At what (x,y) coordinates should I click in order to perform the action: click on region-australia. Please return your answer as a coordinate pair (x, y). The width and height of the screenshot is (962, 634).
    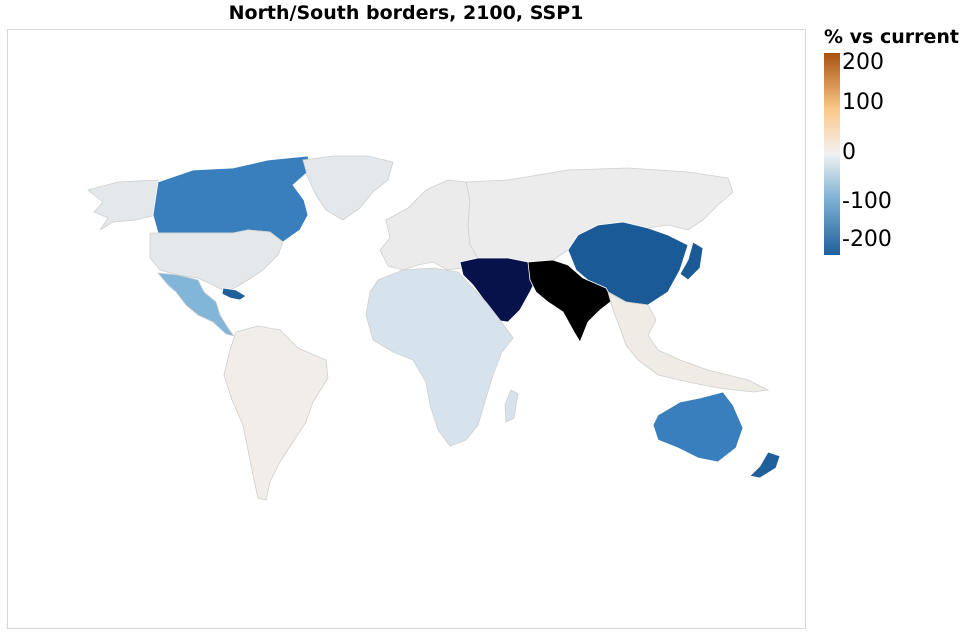
    Looking at the image, I should click on (698, 427).